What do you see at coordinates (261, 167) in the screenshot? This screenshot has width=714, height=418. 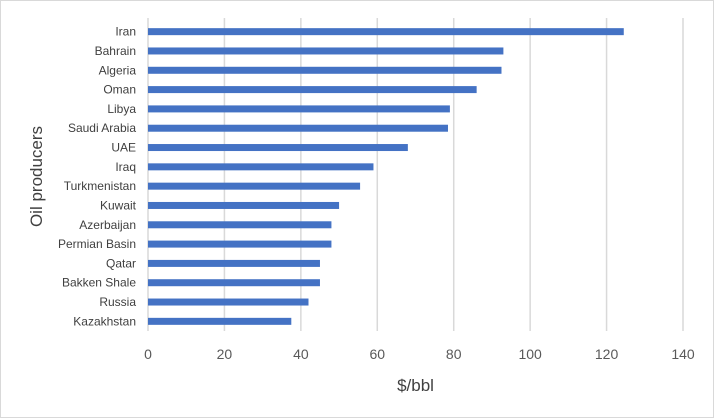 I see `bar-iraq` at bounding box center [261, 167].